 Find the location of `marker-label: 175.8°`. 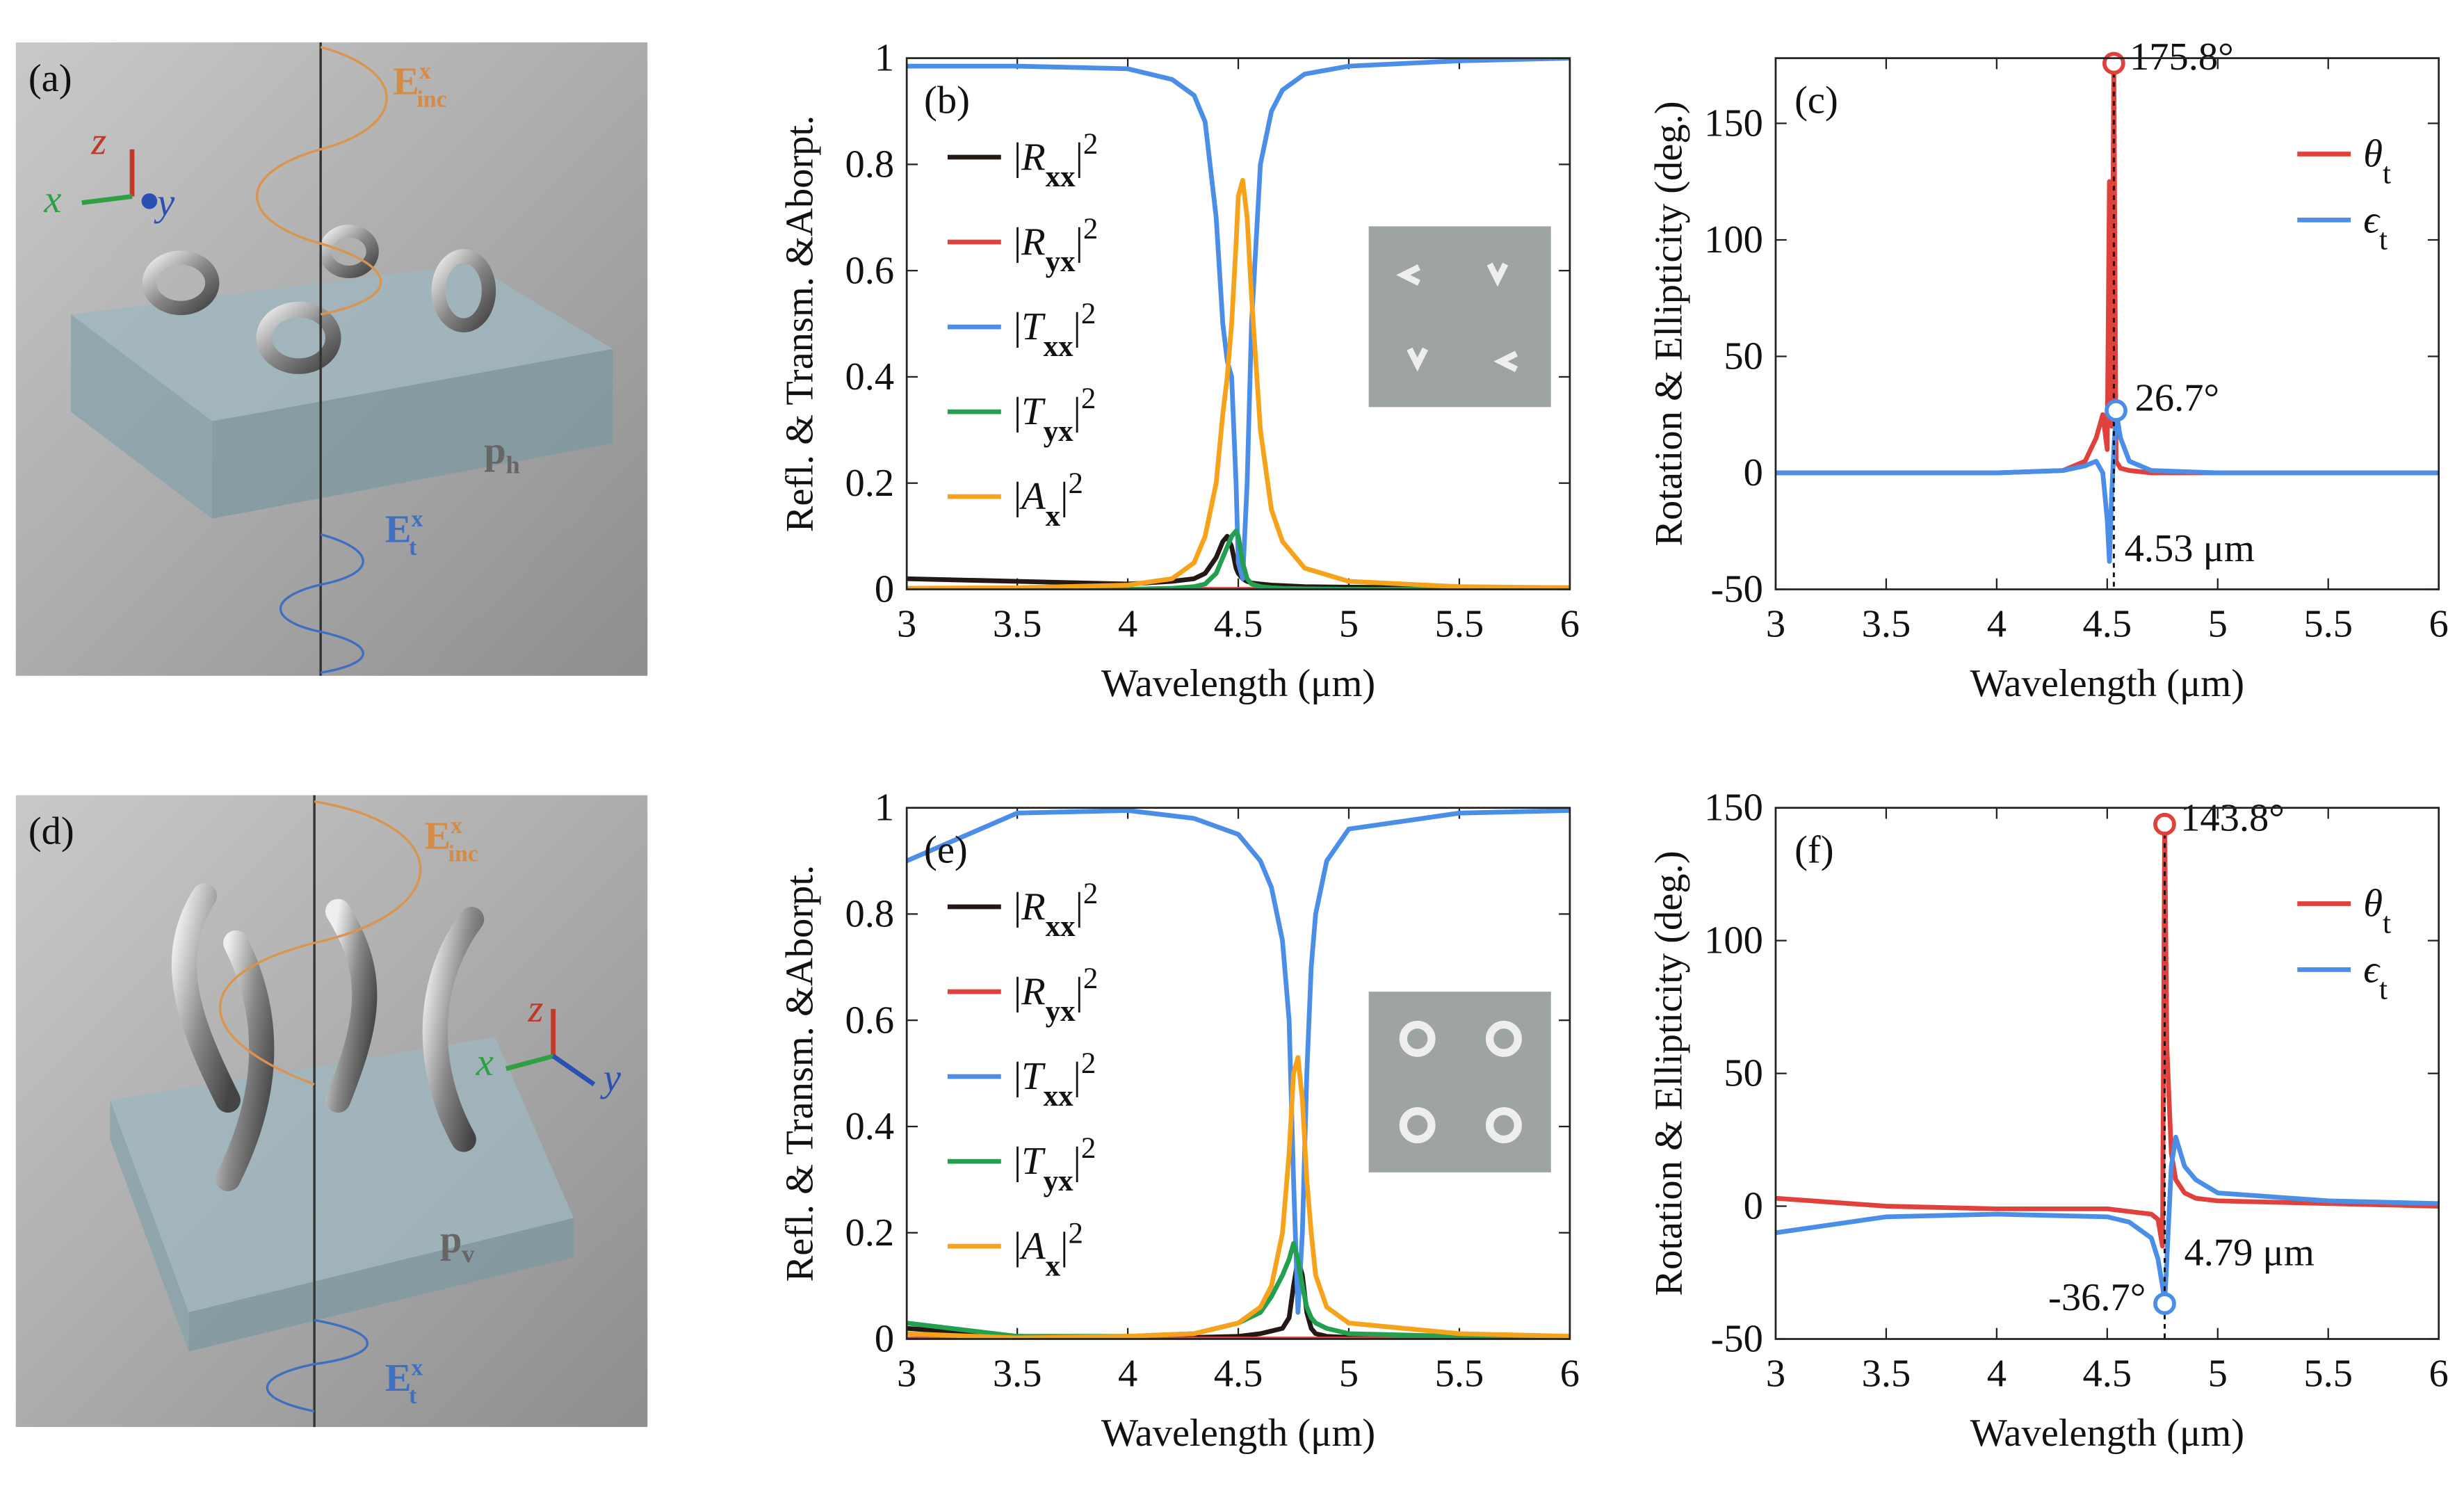

marker-label: 175.8° is located at coordinates (2182, 57).